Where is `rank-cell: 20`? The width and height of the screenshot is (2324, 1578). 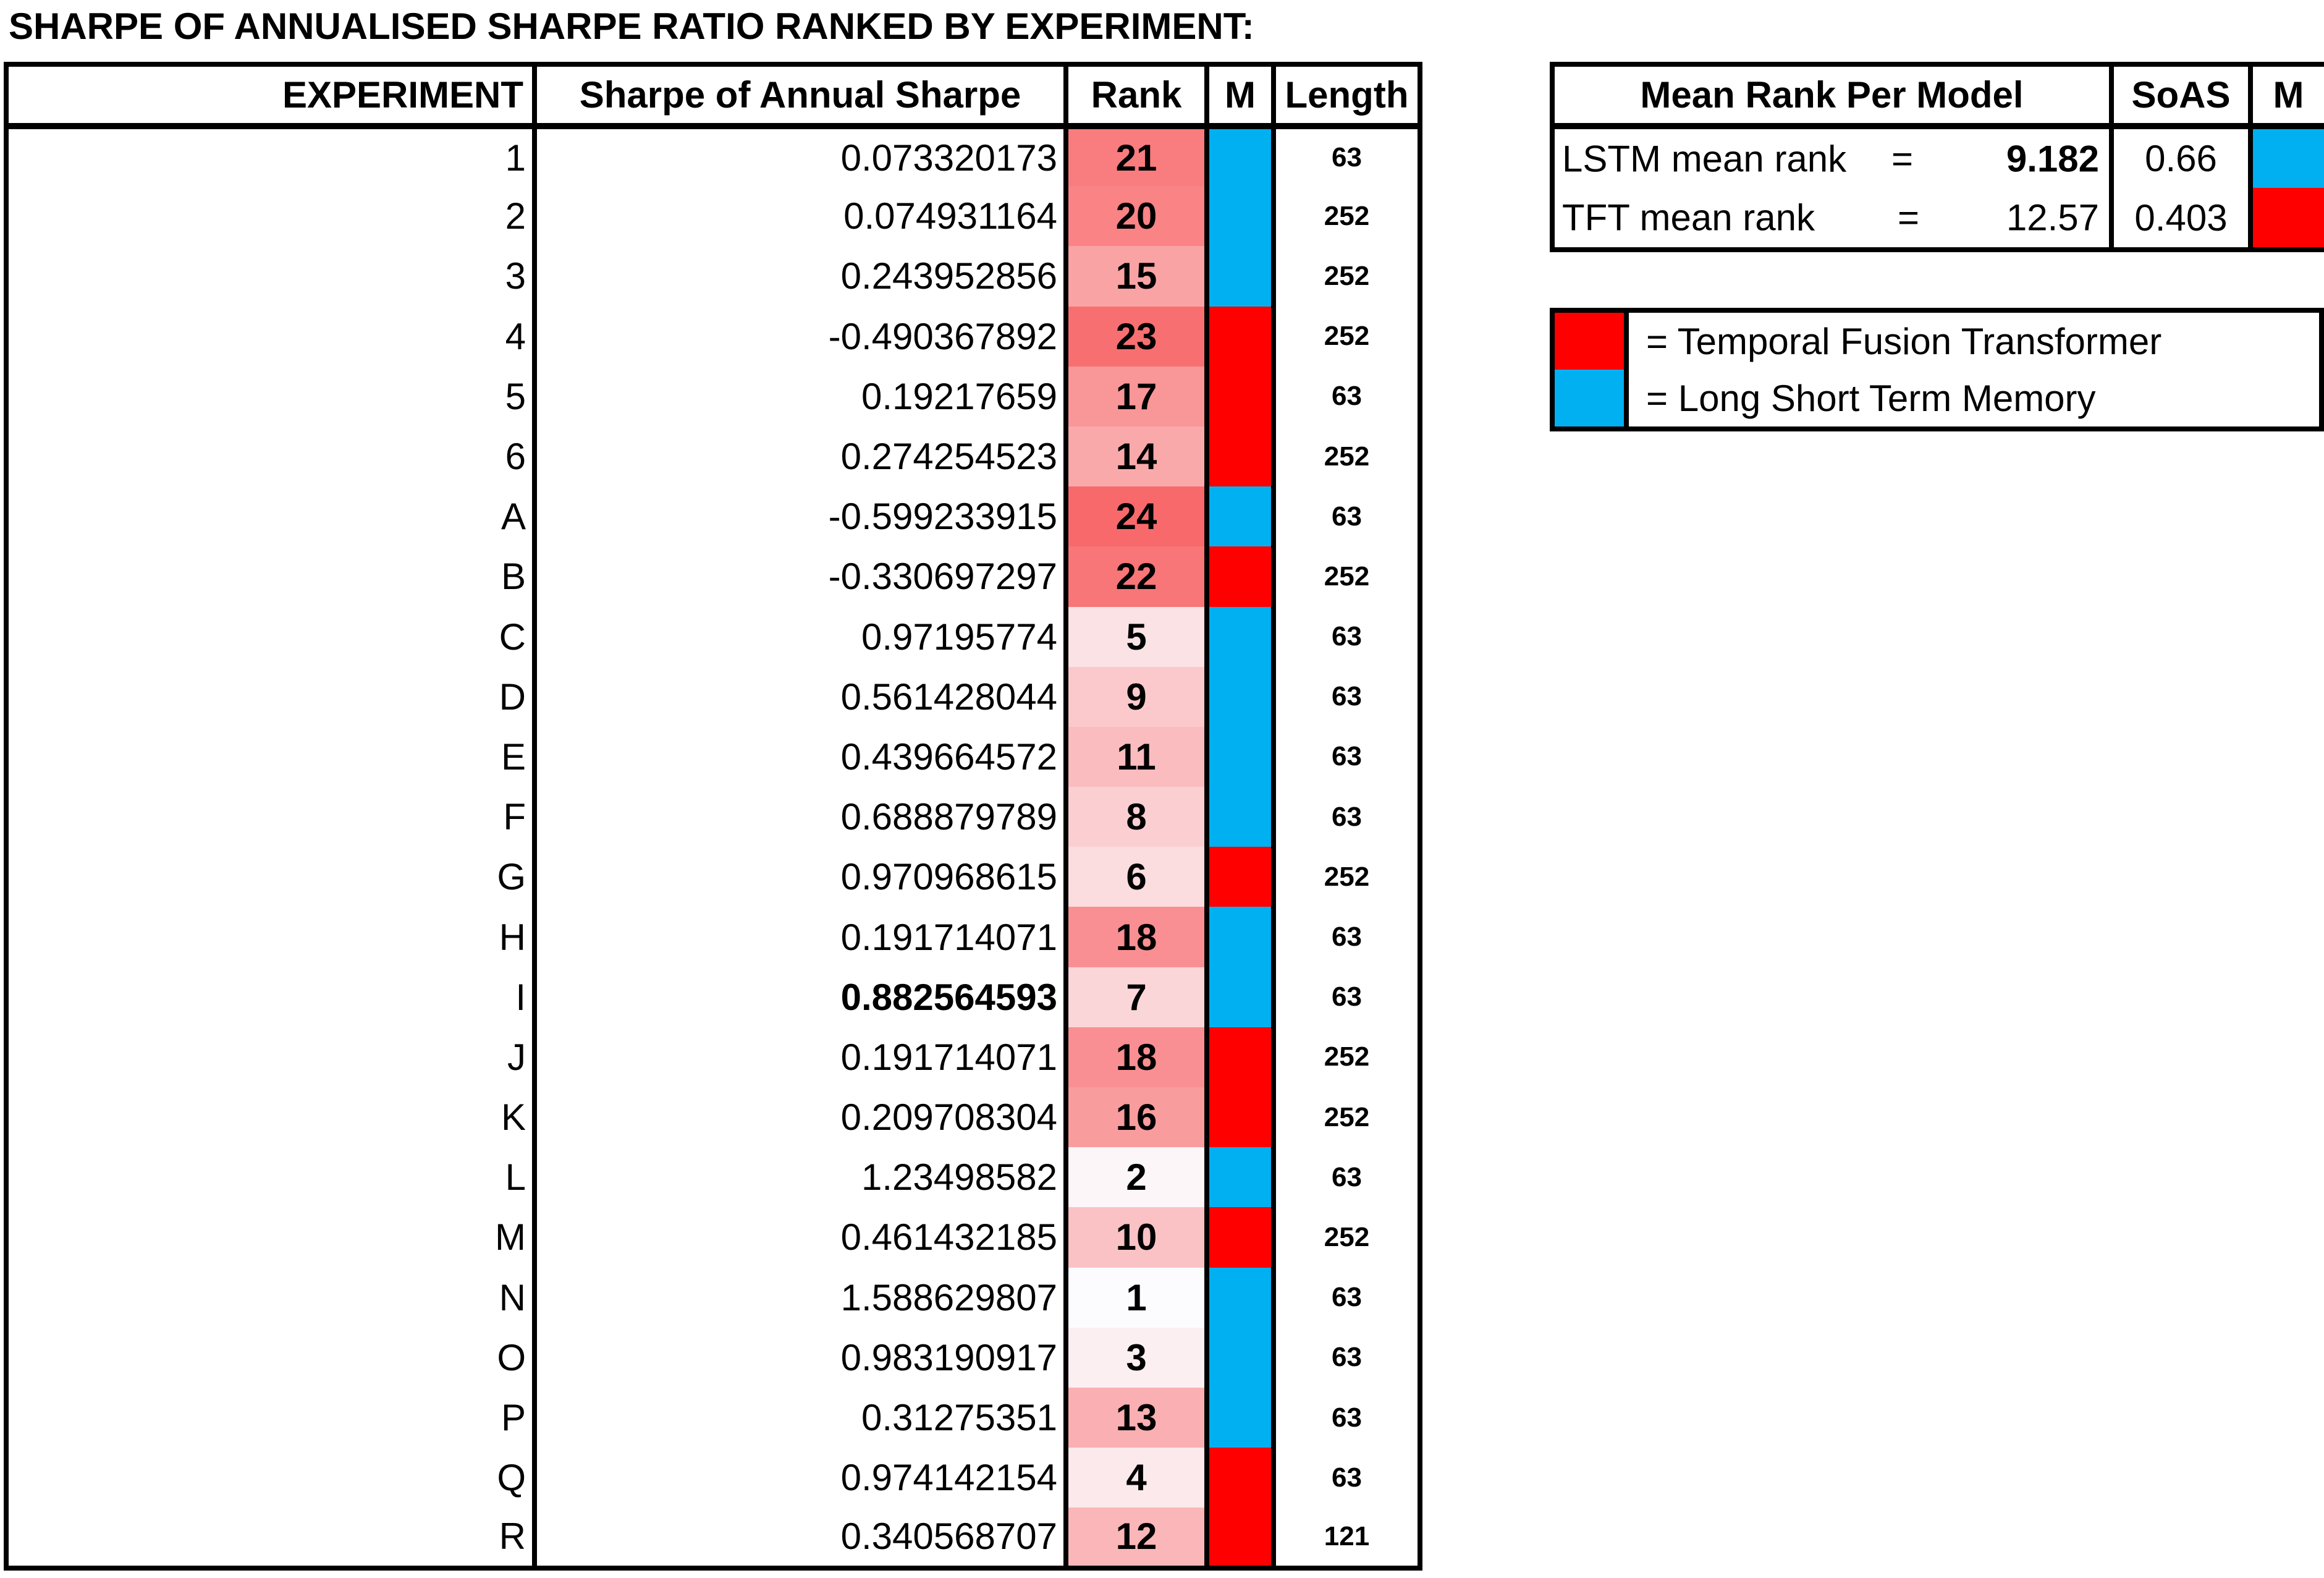 rank-cell: 20 is located at coordinates (1136, 217).